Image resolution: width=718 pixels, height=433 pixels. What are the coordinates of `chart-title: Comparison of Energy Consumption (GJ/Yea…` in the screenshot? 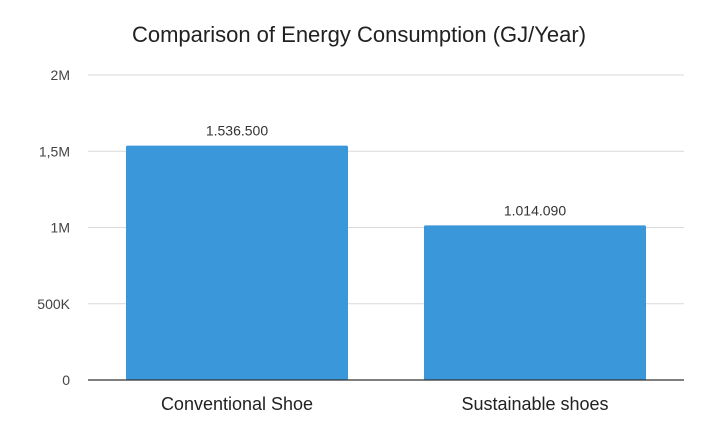 It's located at (359, 34).